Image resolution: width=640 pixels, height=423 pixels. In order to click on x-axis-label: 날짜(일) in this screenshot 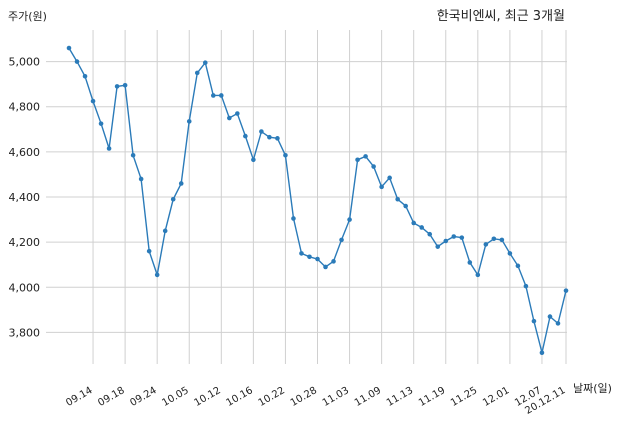, I will do `click(592, 388)`.